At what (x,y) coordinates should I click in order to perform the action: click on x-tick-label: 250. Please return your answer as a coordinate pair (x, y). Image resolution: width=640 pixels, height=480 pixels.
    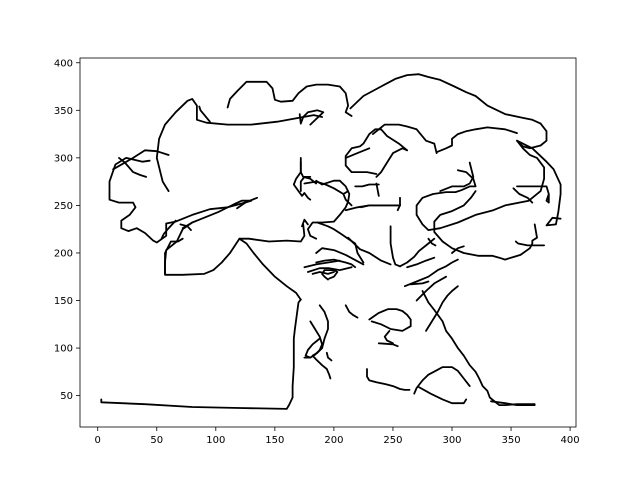
    Looking at the image, I should click on (392, 440).